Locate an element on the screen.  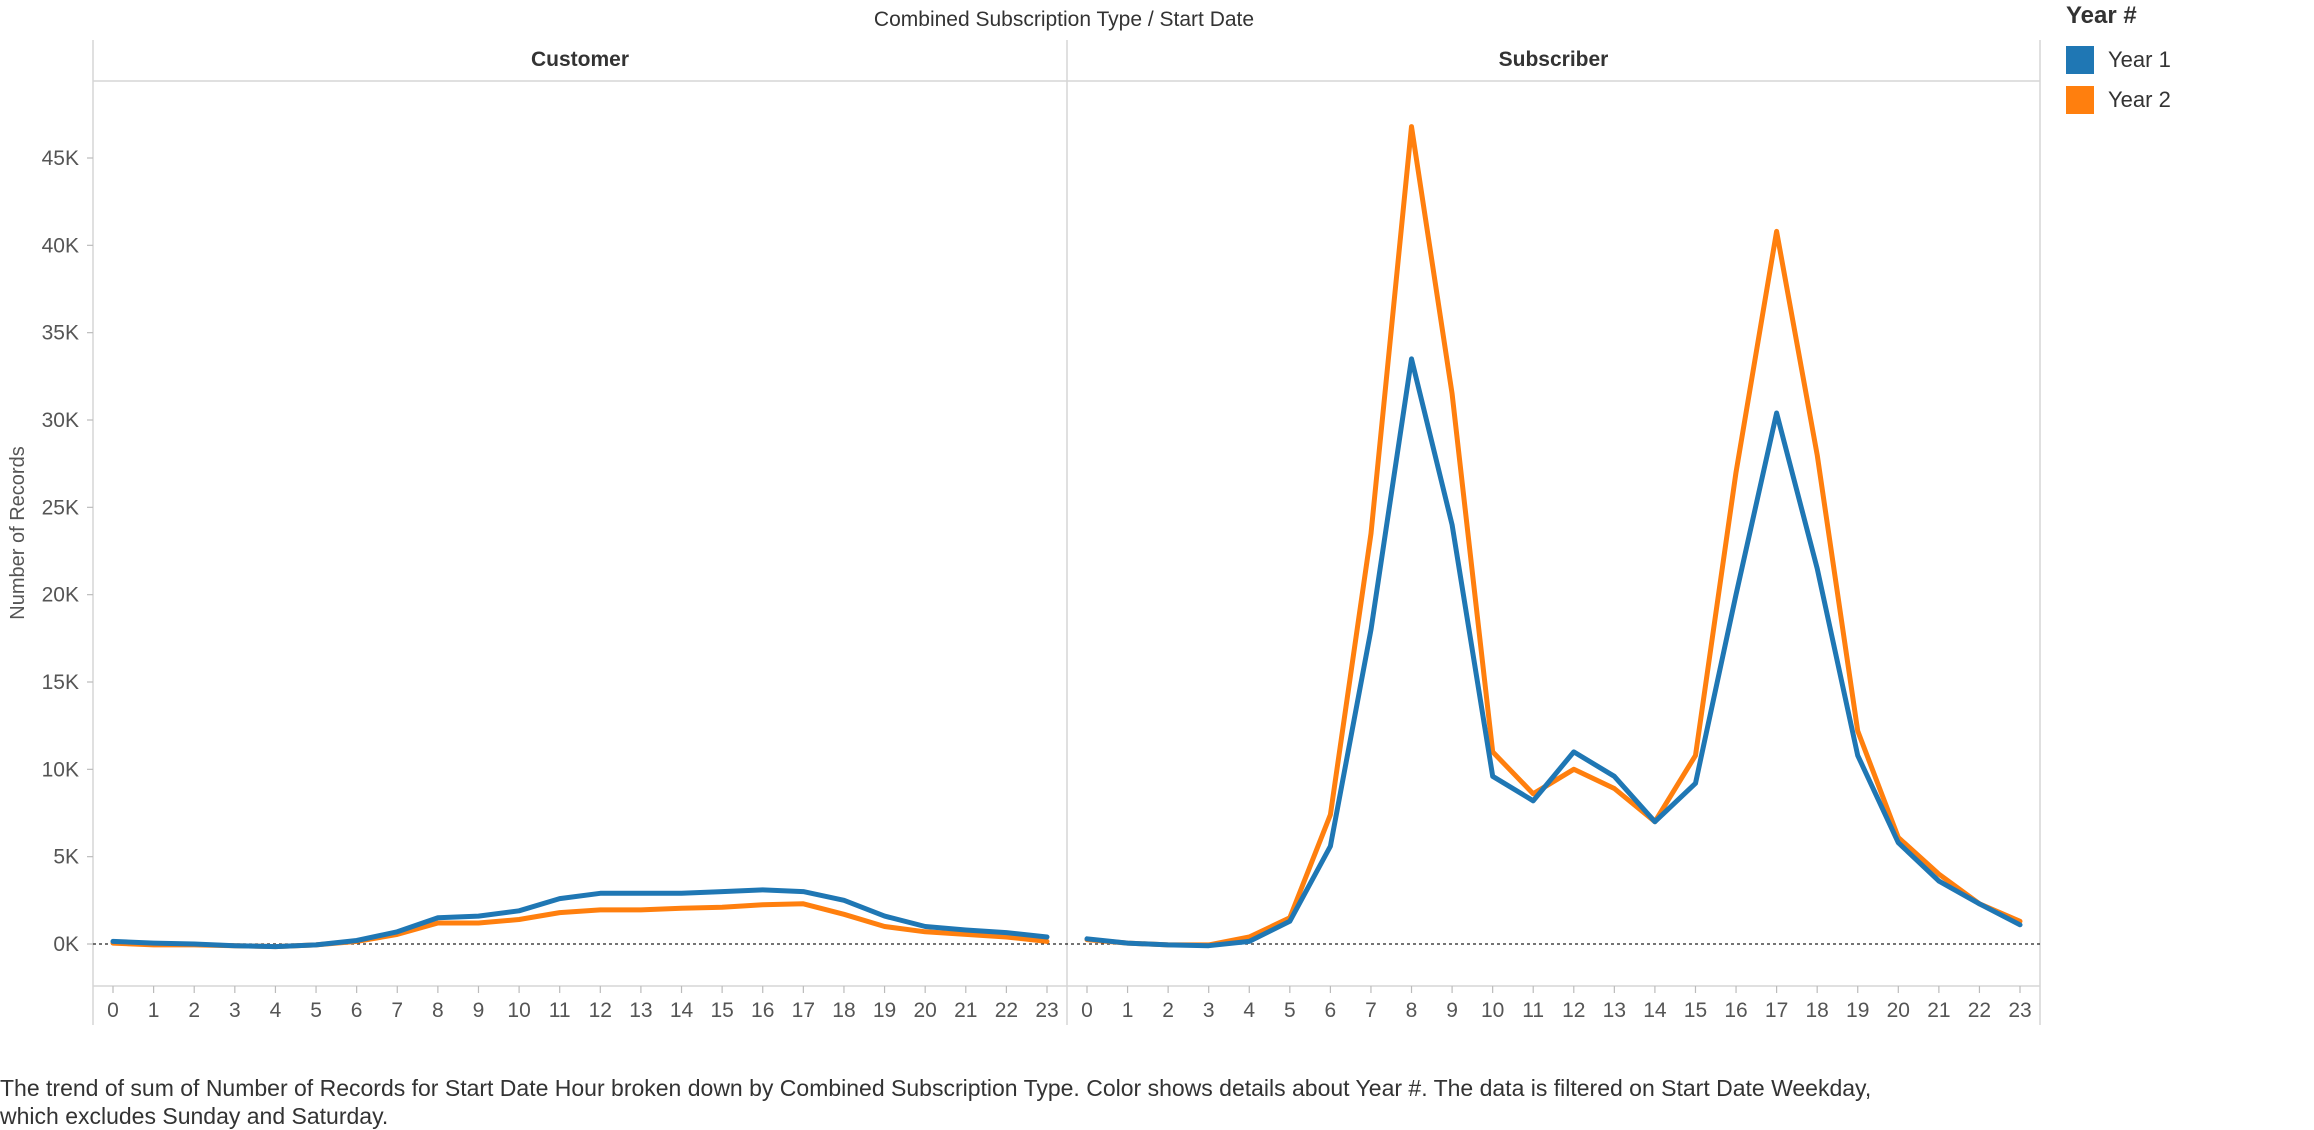
legend-title: Year # is located at coordinates (2101, 15).